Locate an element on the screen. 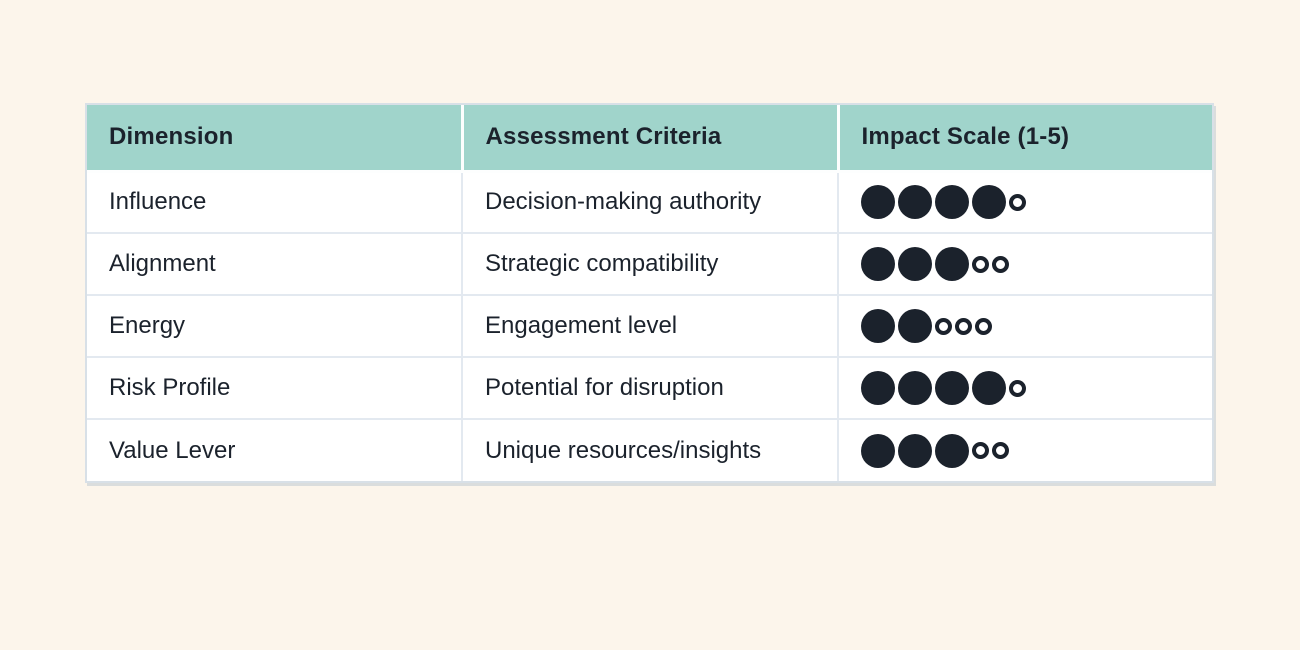 The width and height of the screenshot is (1300, 650). column-header-criteria: Assessment Criteria is located at coordinates (649, 139).